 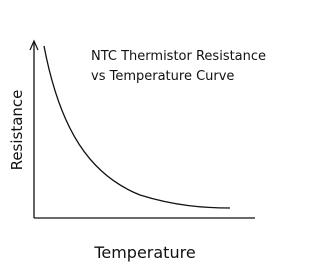 I want to click on title-line: vs Temperature Curve, so click(x=162, y=76).